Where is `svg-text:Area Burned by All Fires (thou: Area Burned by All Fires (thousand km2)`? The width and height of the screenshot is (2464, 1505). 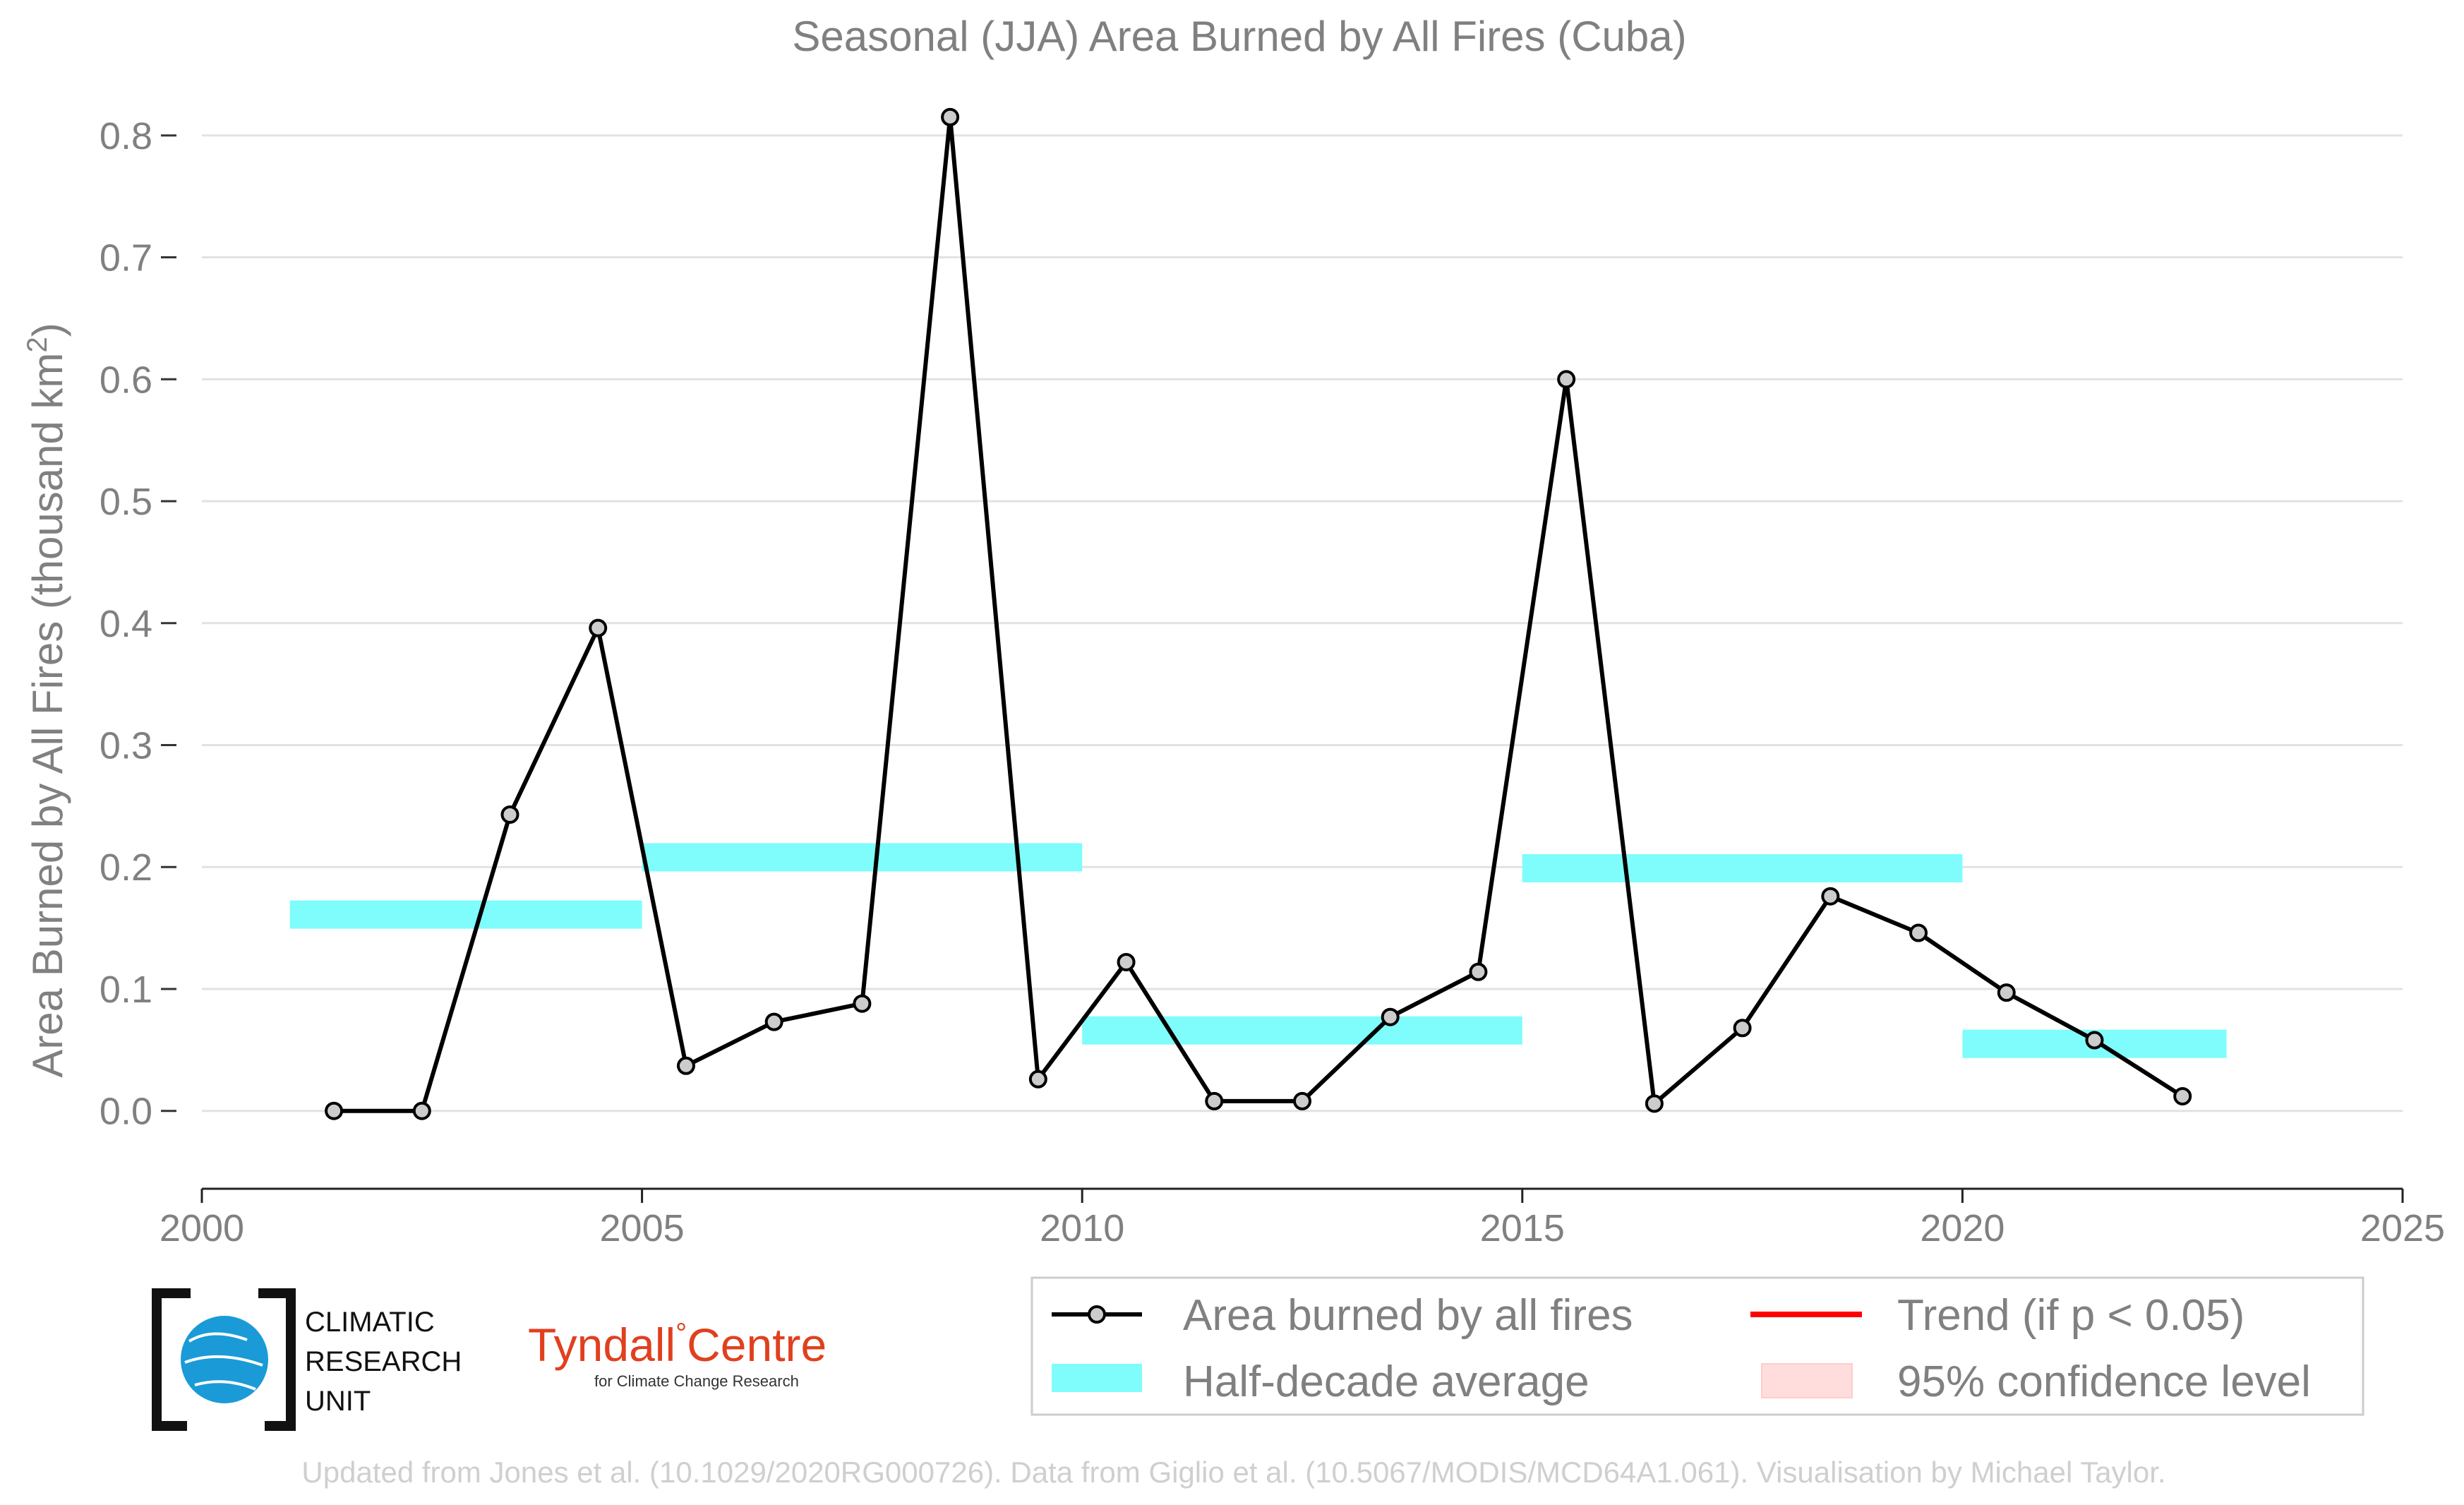
svg-text:Area Burned by All Fires (thou: Area Burned by All Fires (thousand km2) is located at coordinates (46, 700).